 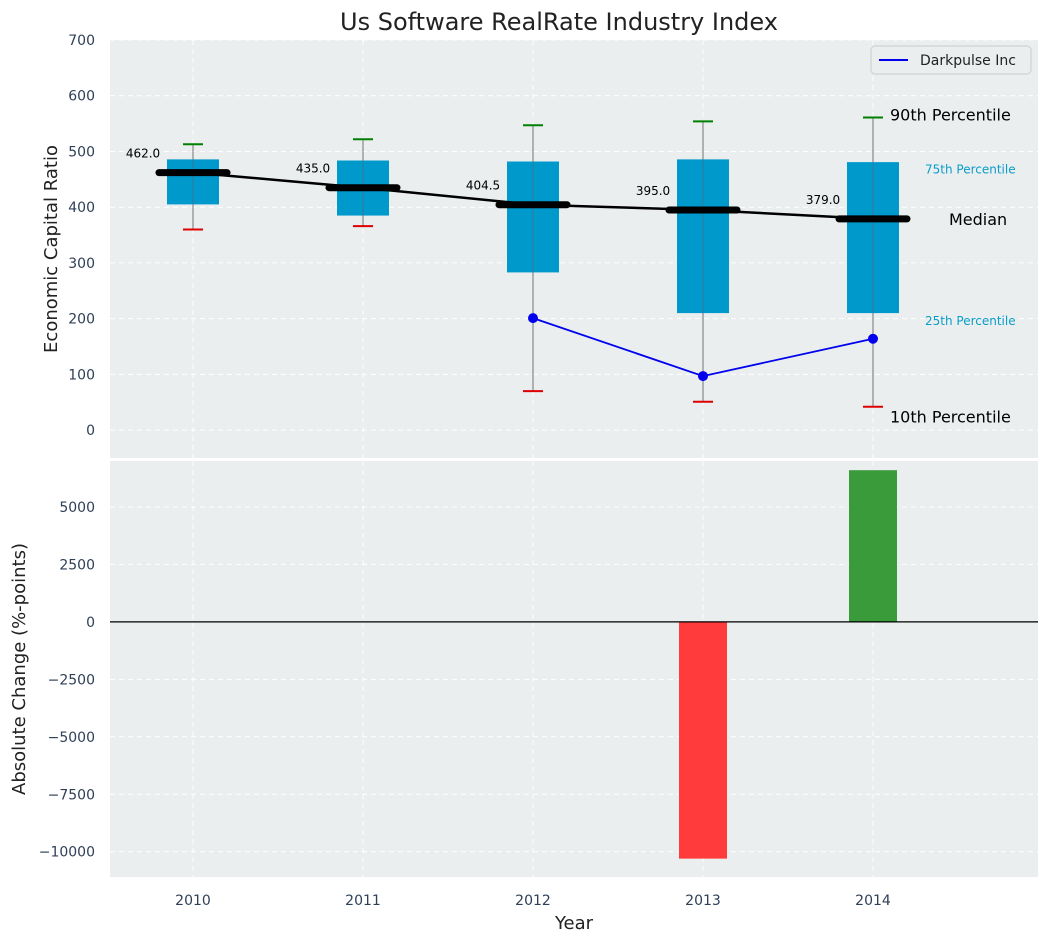 I want to click on median-value-label: 404.5, so click(x=483, y=186).